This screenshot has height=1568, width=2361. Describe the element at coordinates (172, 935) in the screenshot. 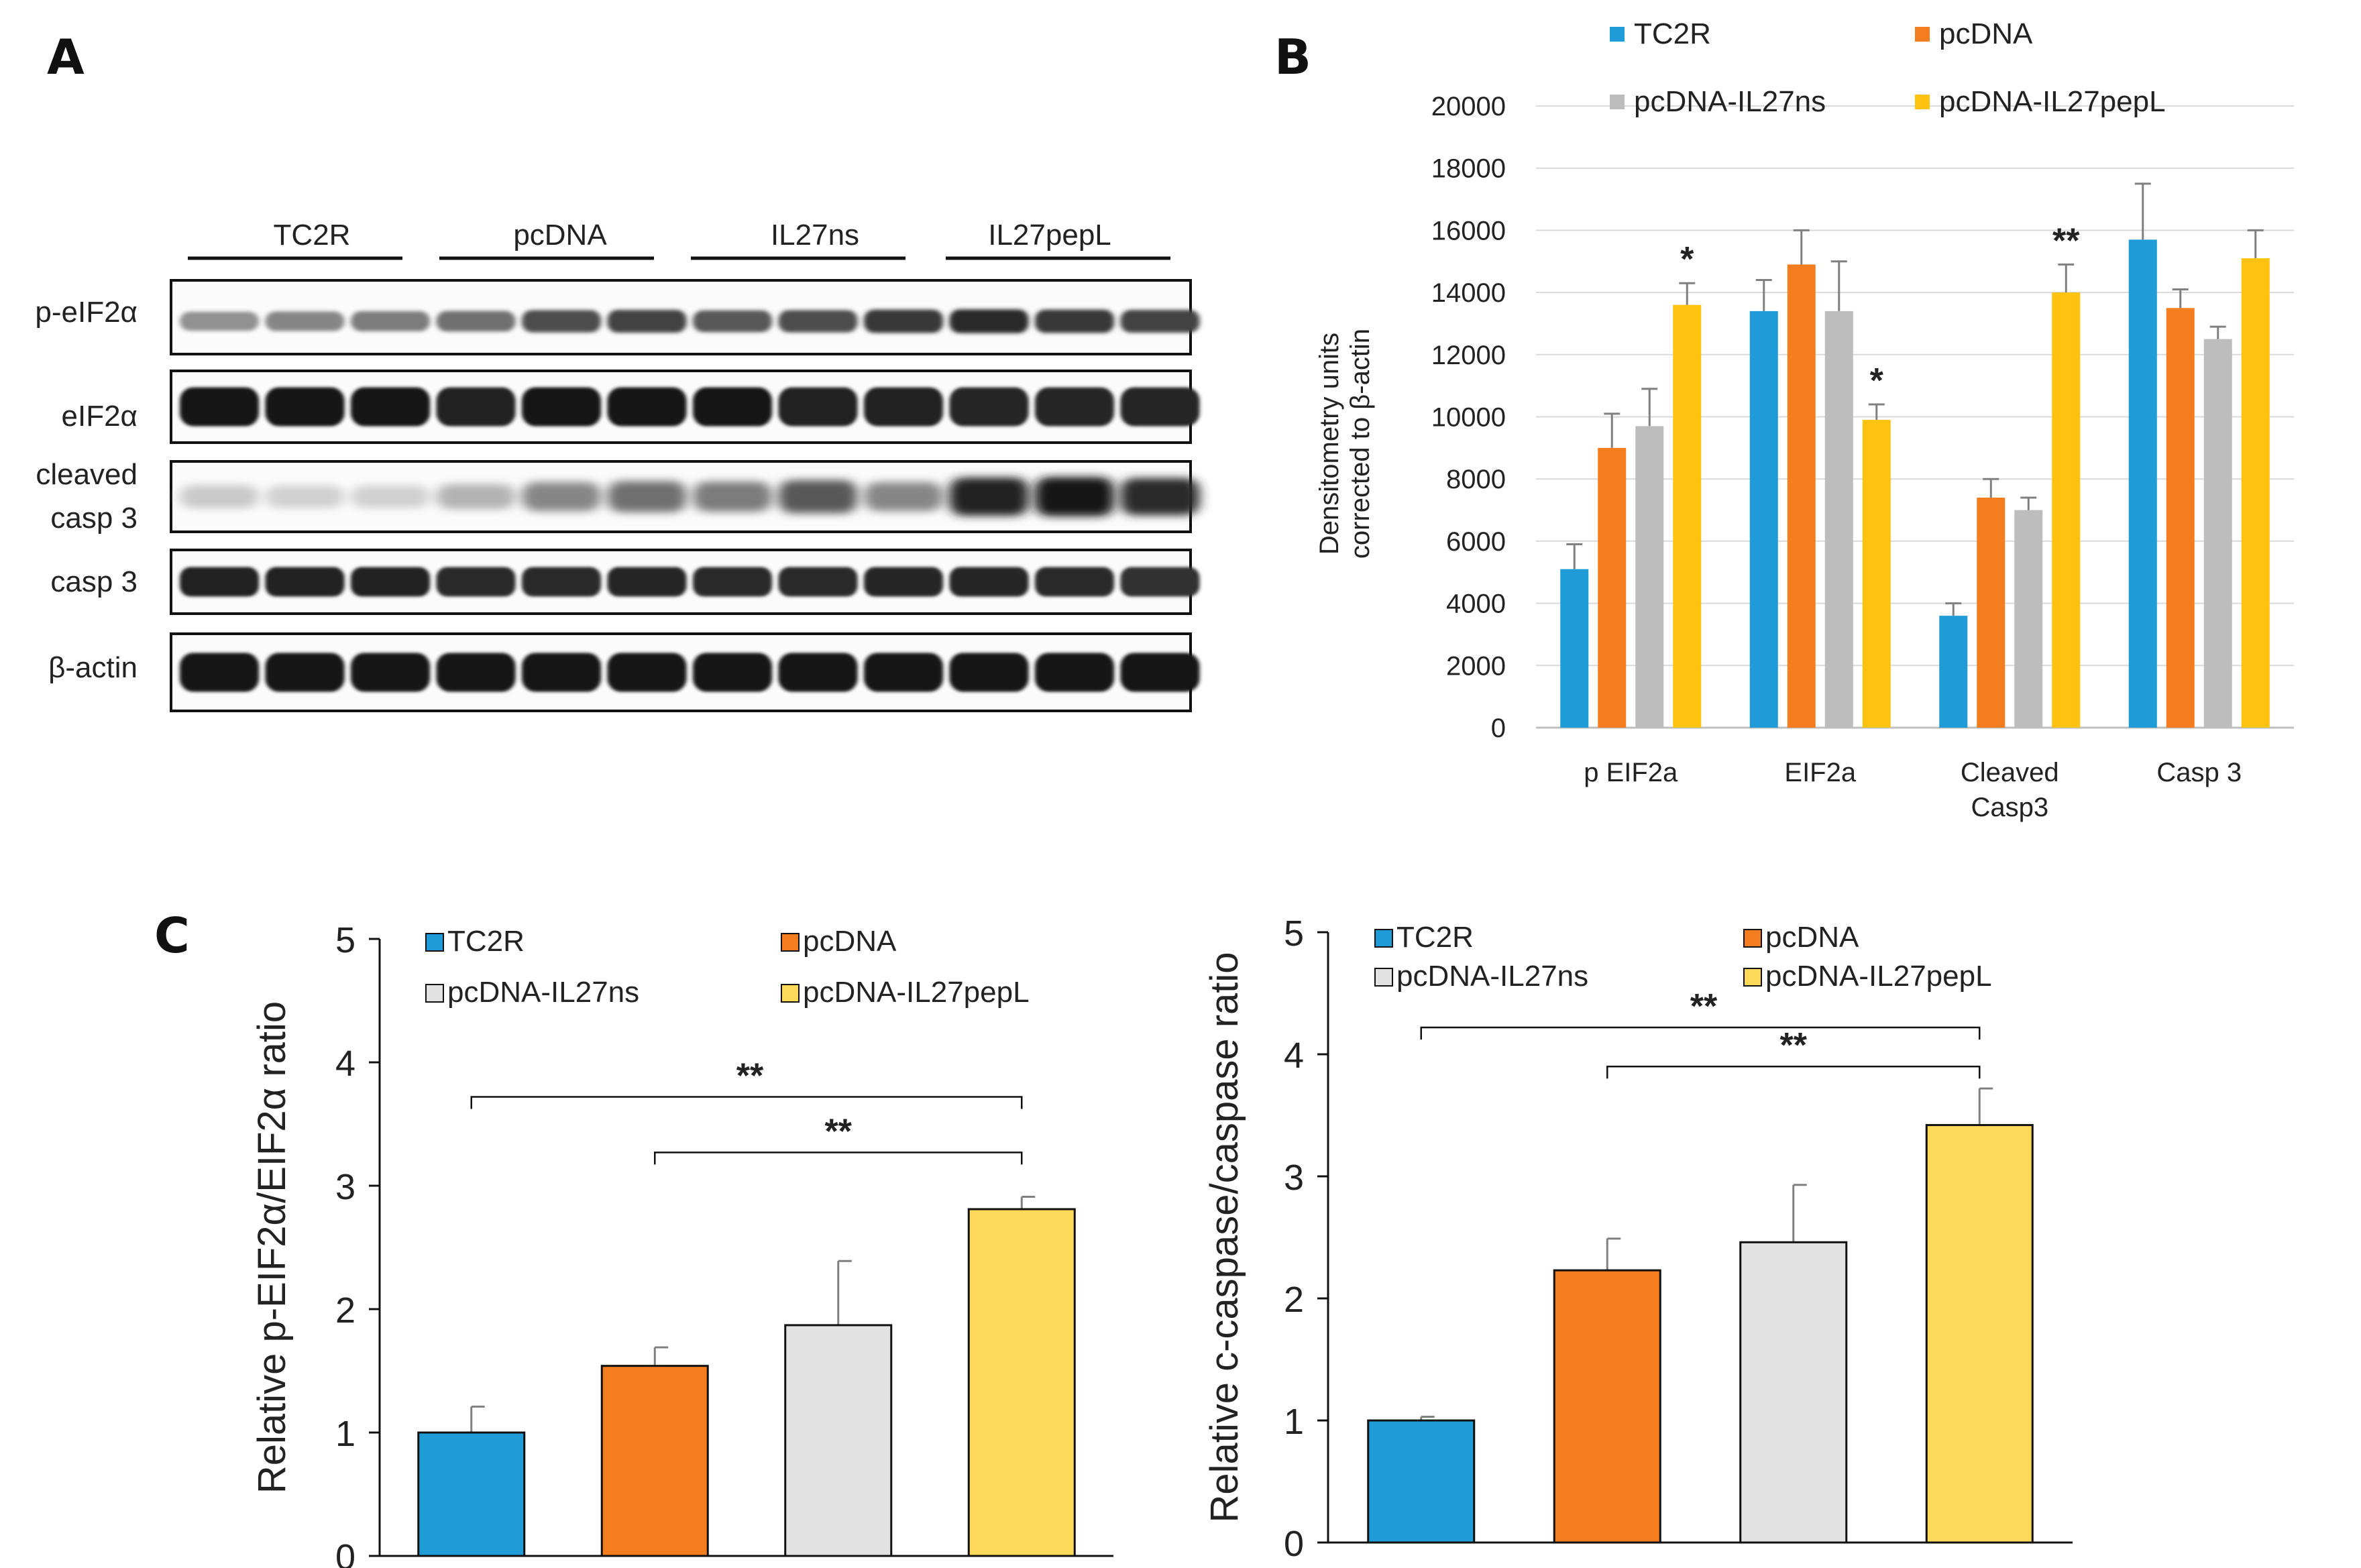

I see `panel-c-letter: C` at that location.